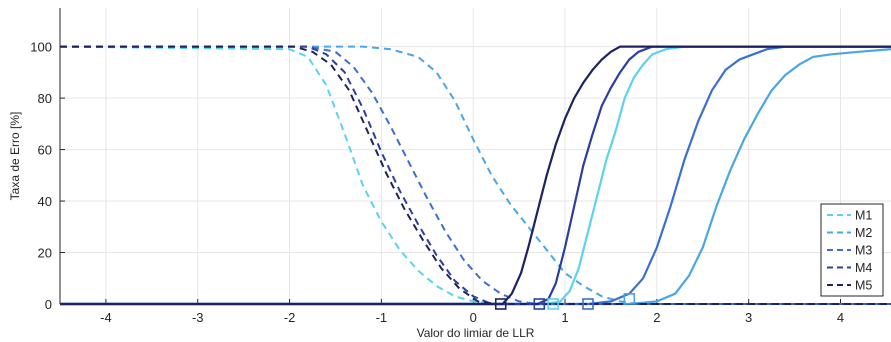  What do you see at coordinates (473, 317) in the screenshot?
I see `x-tick-label-4: 0` at bounding box center [473, 317].